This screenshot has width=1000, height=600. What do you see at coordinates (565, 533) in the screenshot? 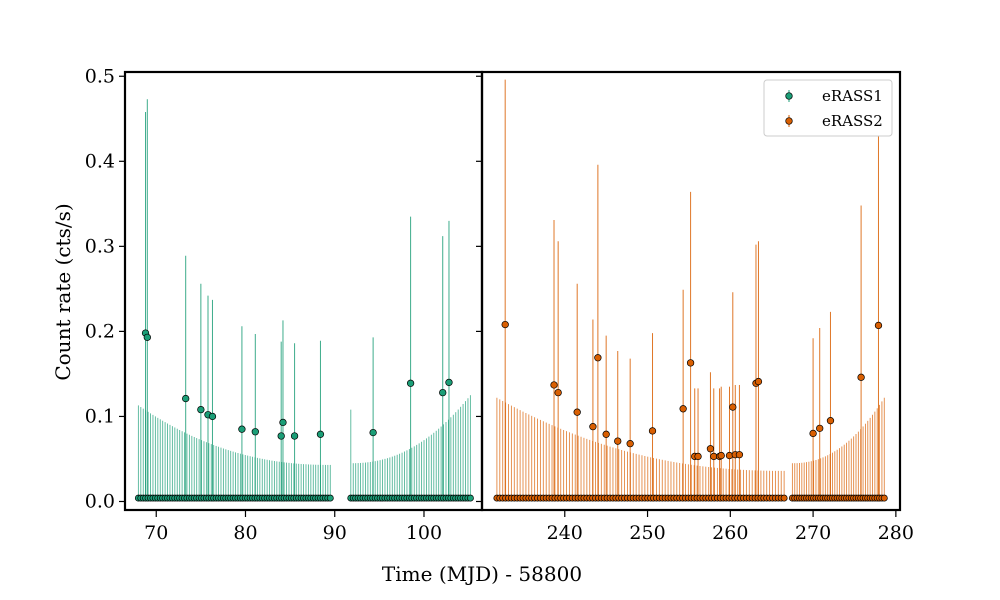
I see `x-tick-label: 240` at bounding box center [565, 533].